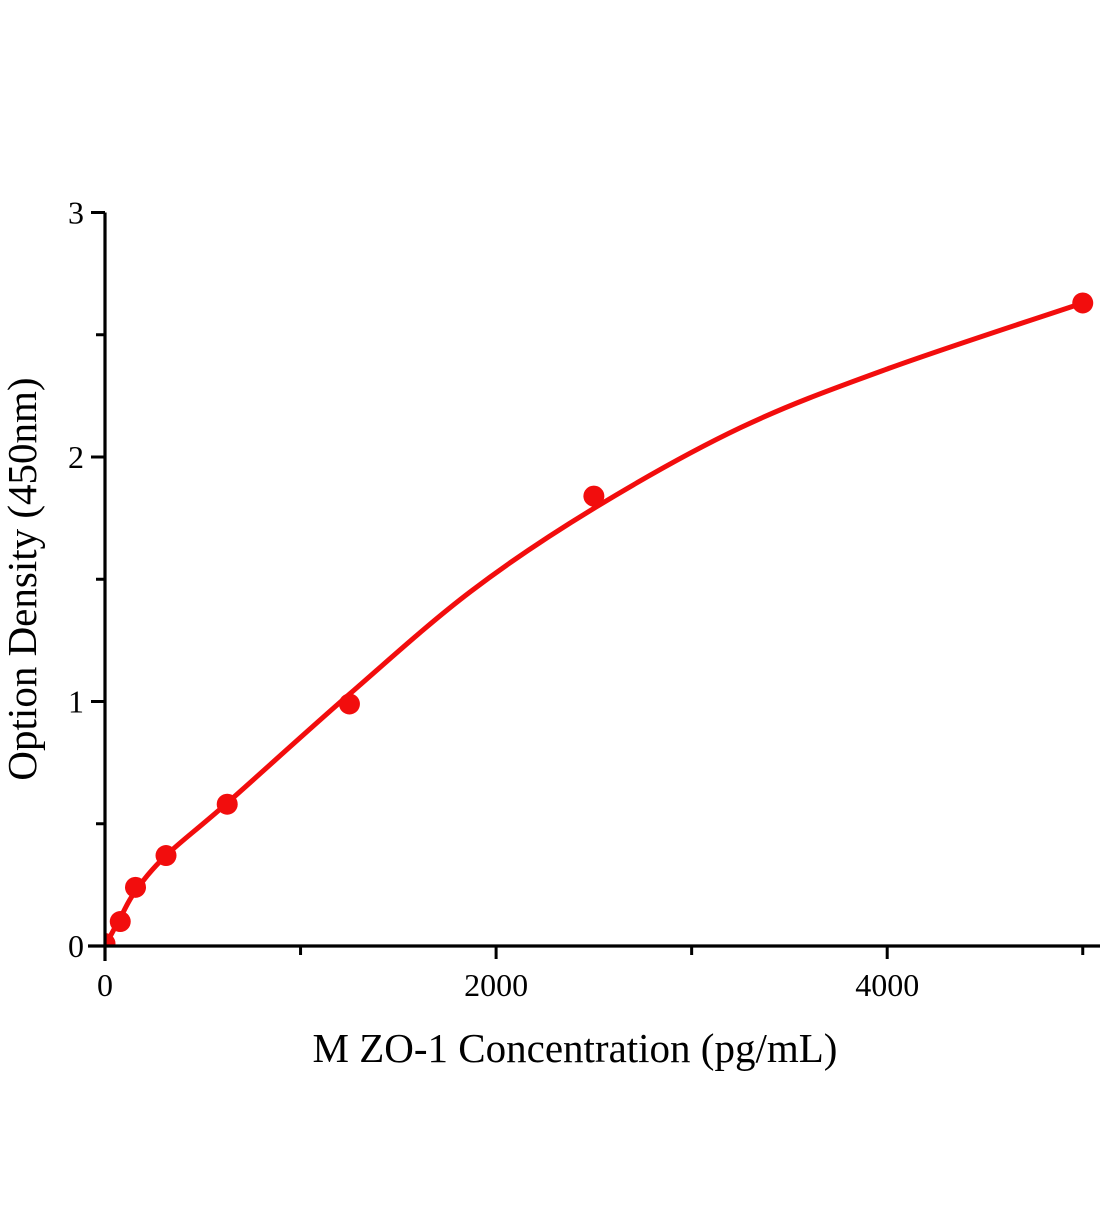  What do you see at coordinates (76, 702) in the screenshot?
I see `y-tick-label: 1` at bounding box center [76, 702].